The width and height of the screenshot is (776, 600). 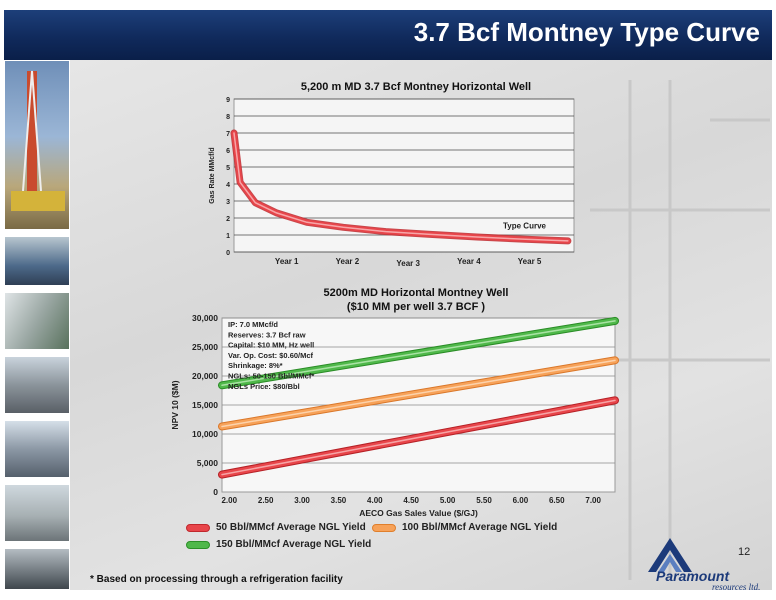 I want to click on compressor-photo, so click(x=37, y=569).